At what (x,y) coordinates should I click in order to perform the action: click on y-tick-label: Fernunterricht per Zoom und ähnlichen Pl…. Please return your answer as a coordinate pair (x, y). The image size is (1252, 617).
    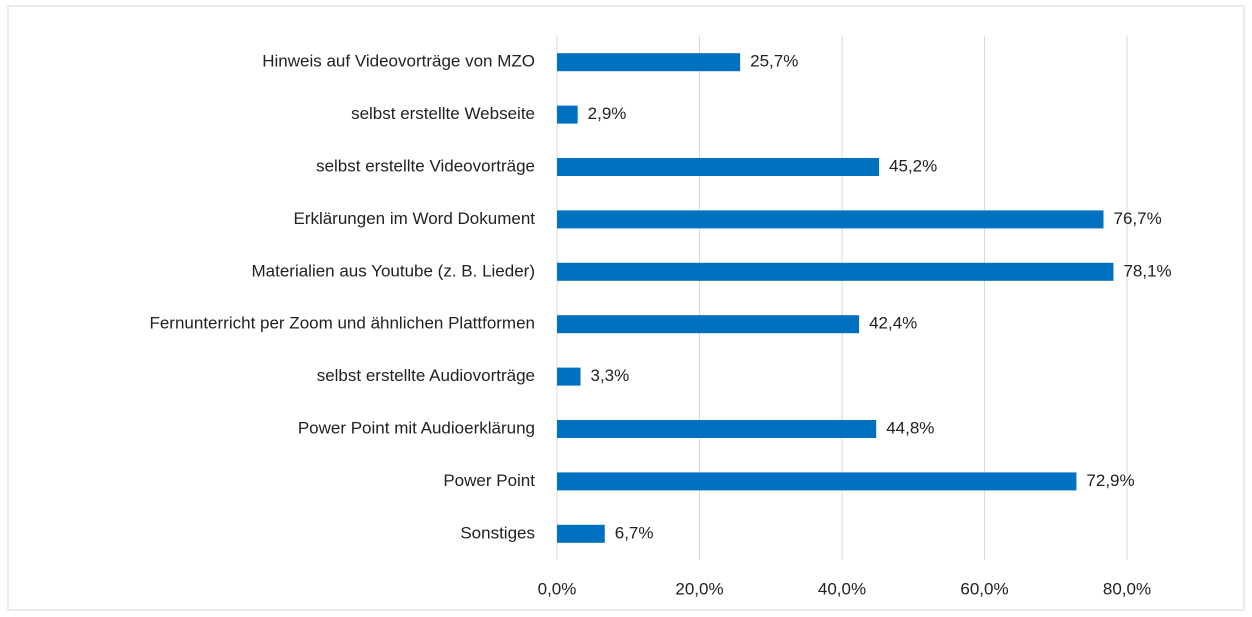
    Looking at the image, I should click on (342, 323).